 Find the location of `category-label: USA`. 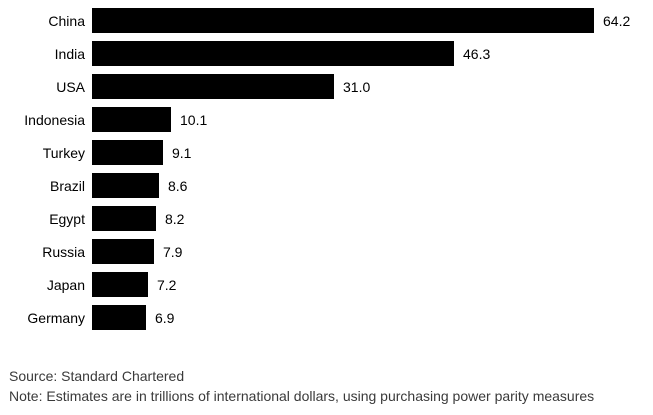

category-label: USA is located at coordinates (70, 86).